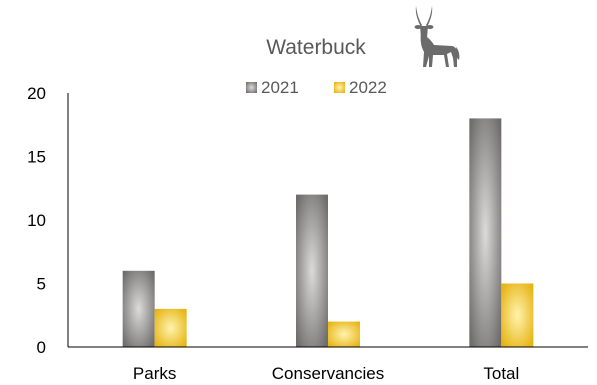 The width and height of the screenshot is (597, 385). Describe the element at coordinates (251, 87) in the screenshot. I see `legend-swatch-2021` at that location.